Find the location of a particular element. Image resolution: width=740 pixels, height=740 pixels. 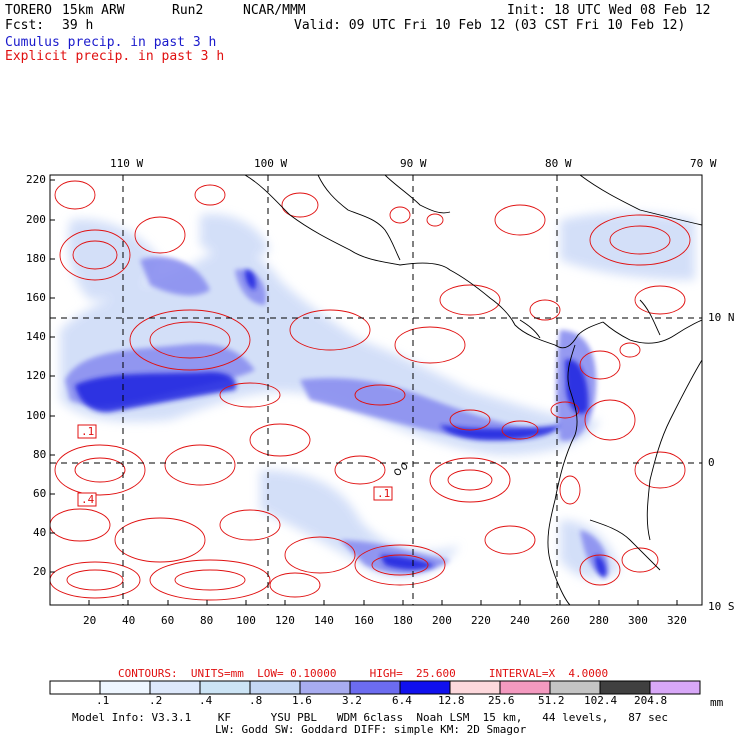

lat-label-10n: 10 N is located at coordinates (721, 317).